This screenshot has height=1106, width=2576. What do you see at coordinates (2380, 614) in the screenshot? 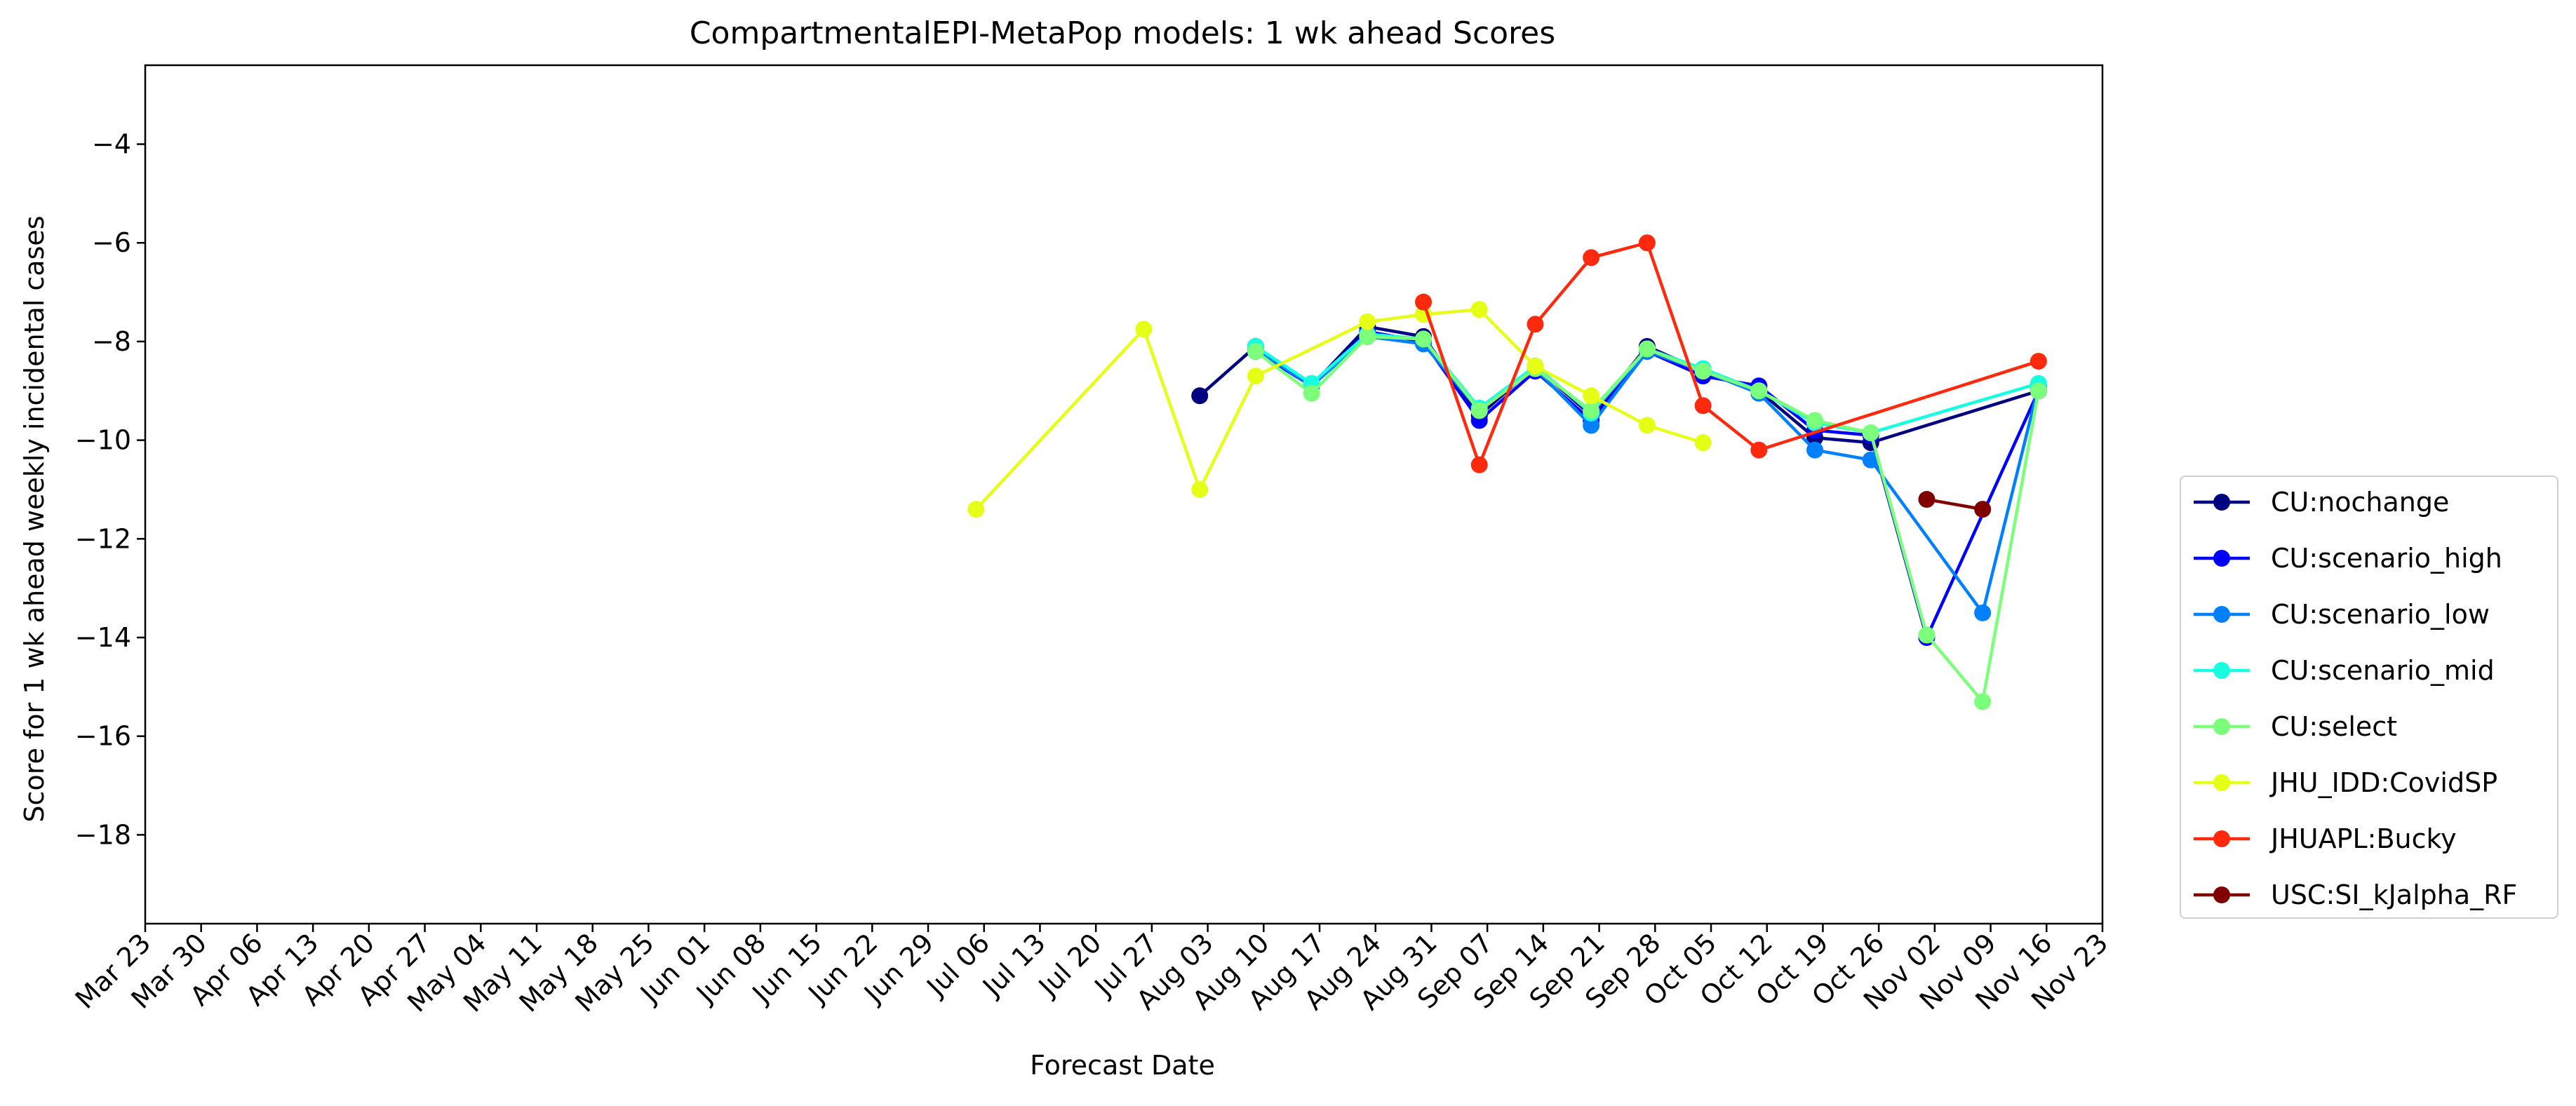
I see `legend-label: CU:scenario_low` at bounding box center [2380, 614].